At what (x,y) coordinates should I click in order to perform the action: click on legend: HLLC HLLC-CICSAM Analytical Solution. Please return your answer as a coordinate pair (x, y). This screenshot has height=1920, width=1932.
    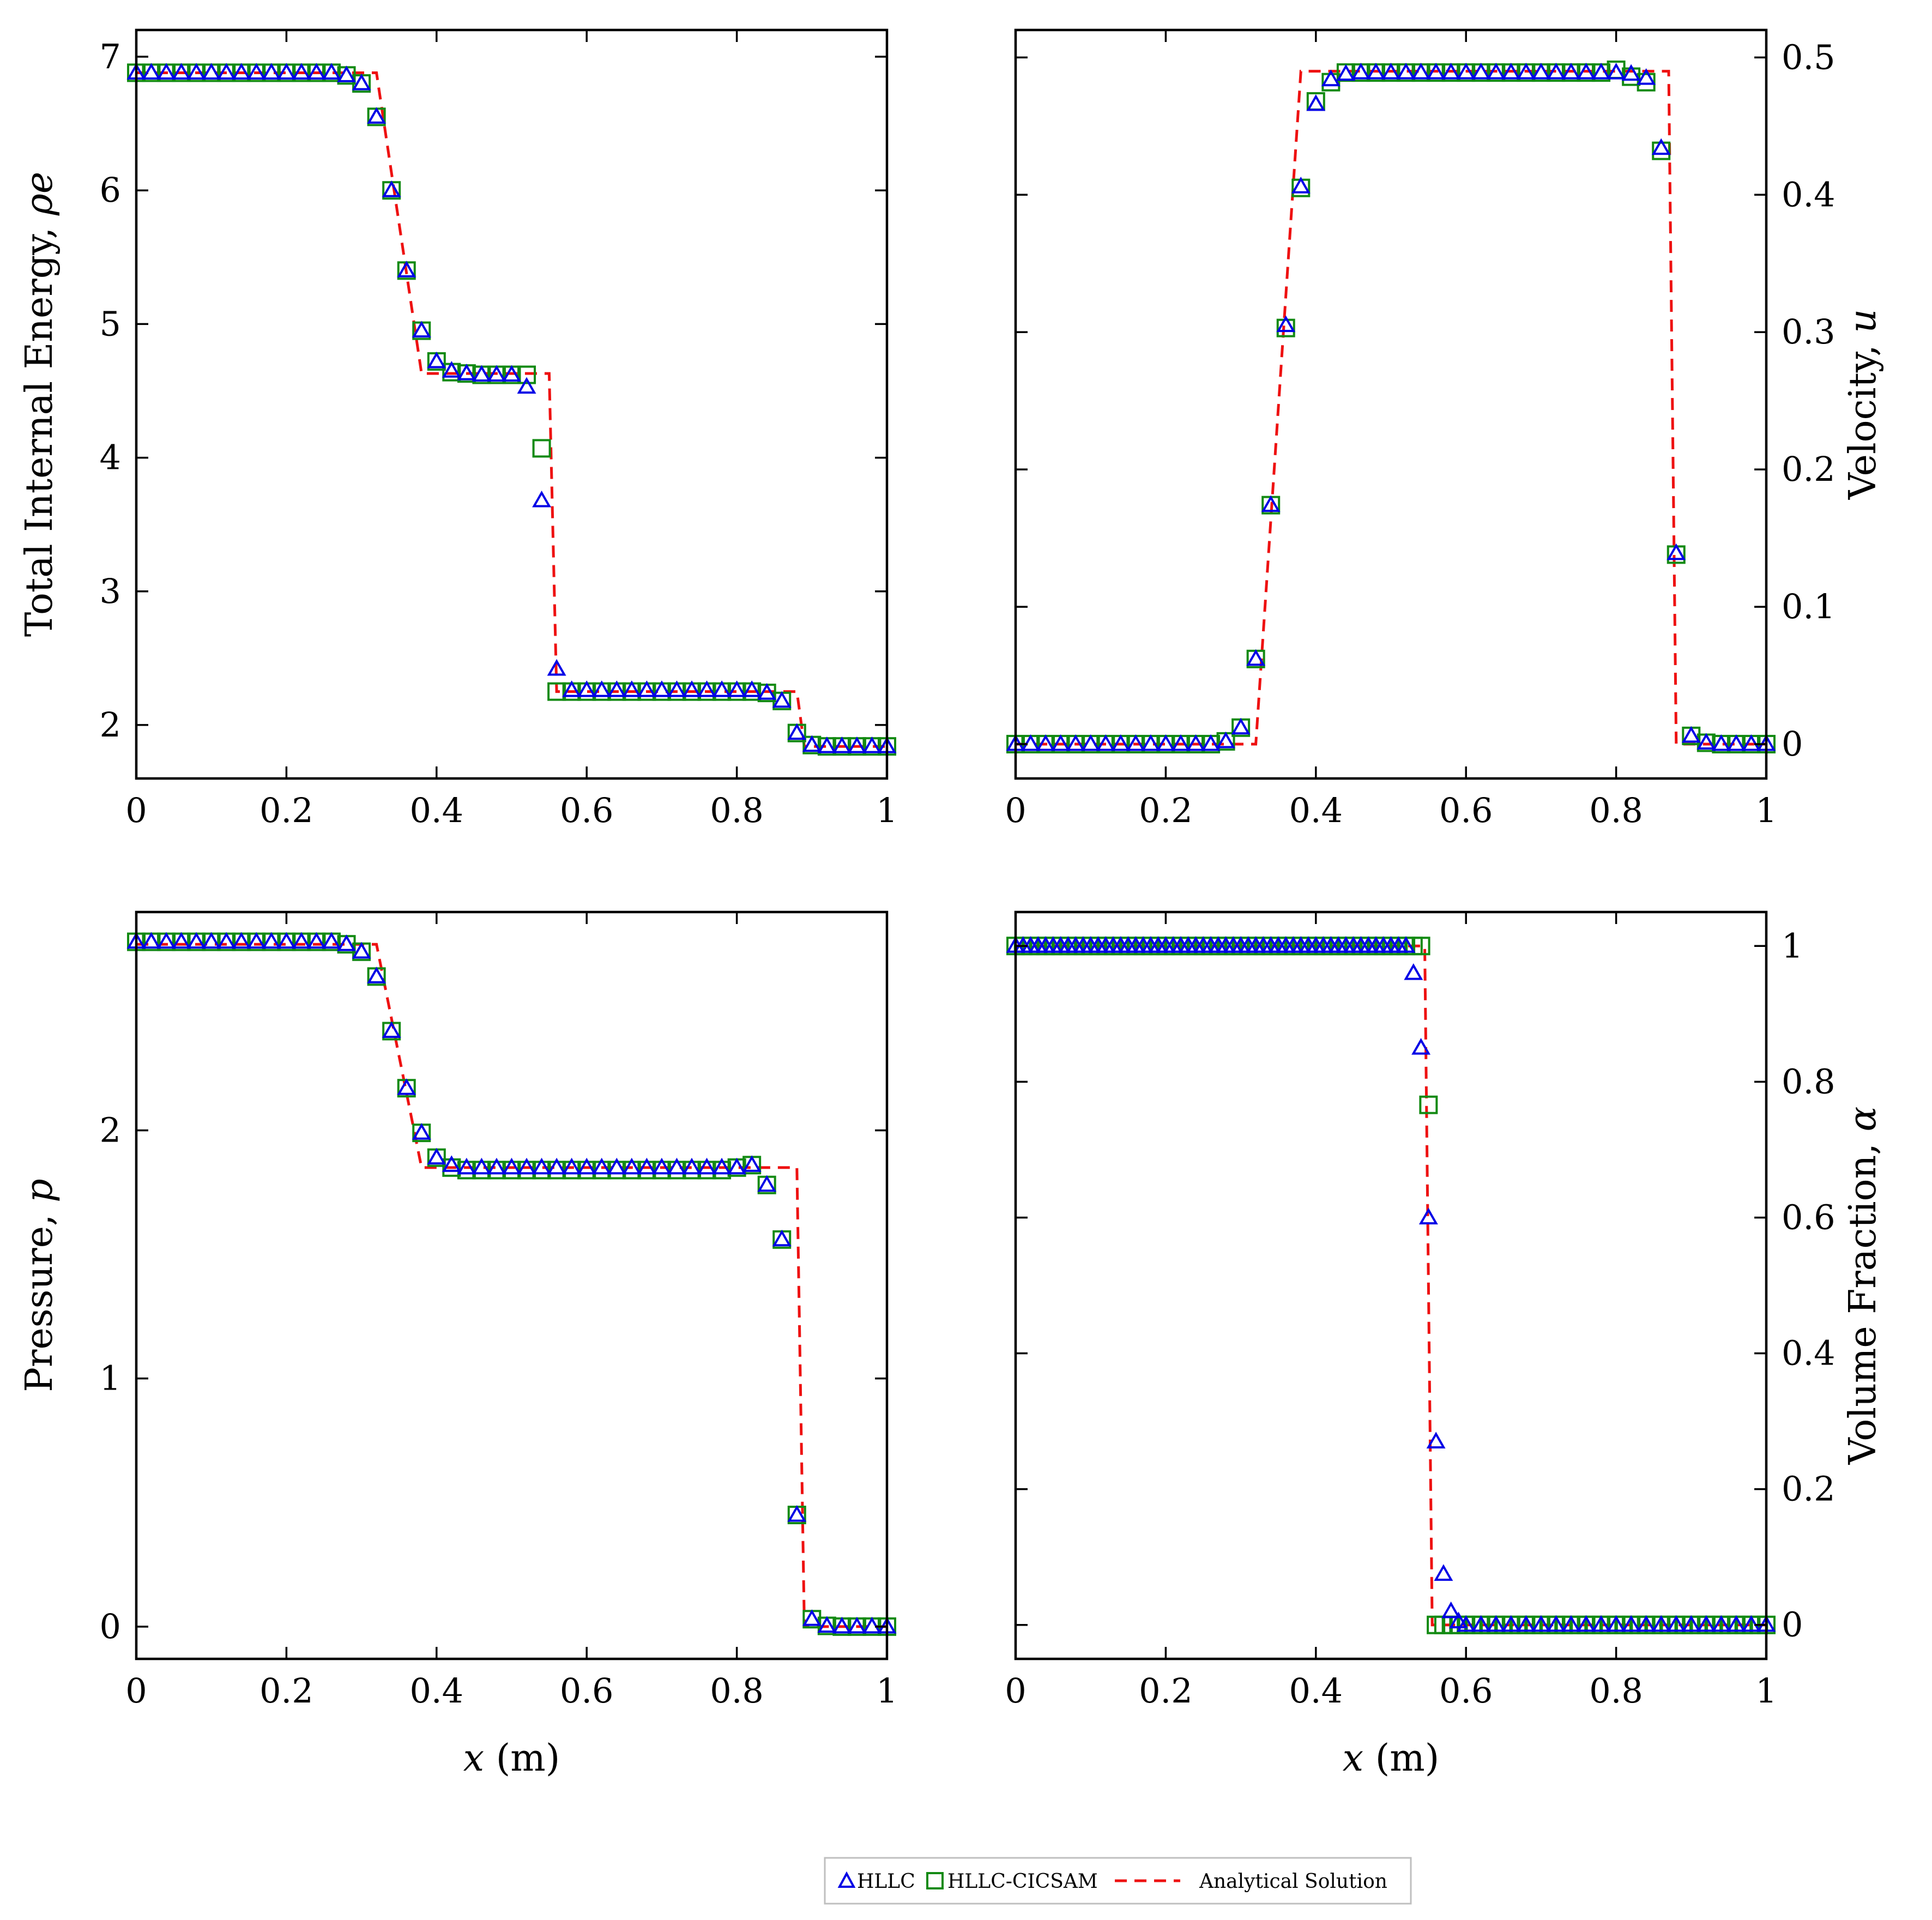
    Looking at the image, I should click on (1118, 1881).